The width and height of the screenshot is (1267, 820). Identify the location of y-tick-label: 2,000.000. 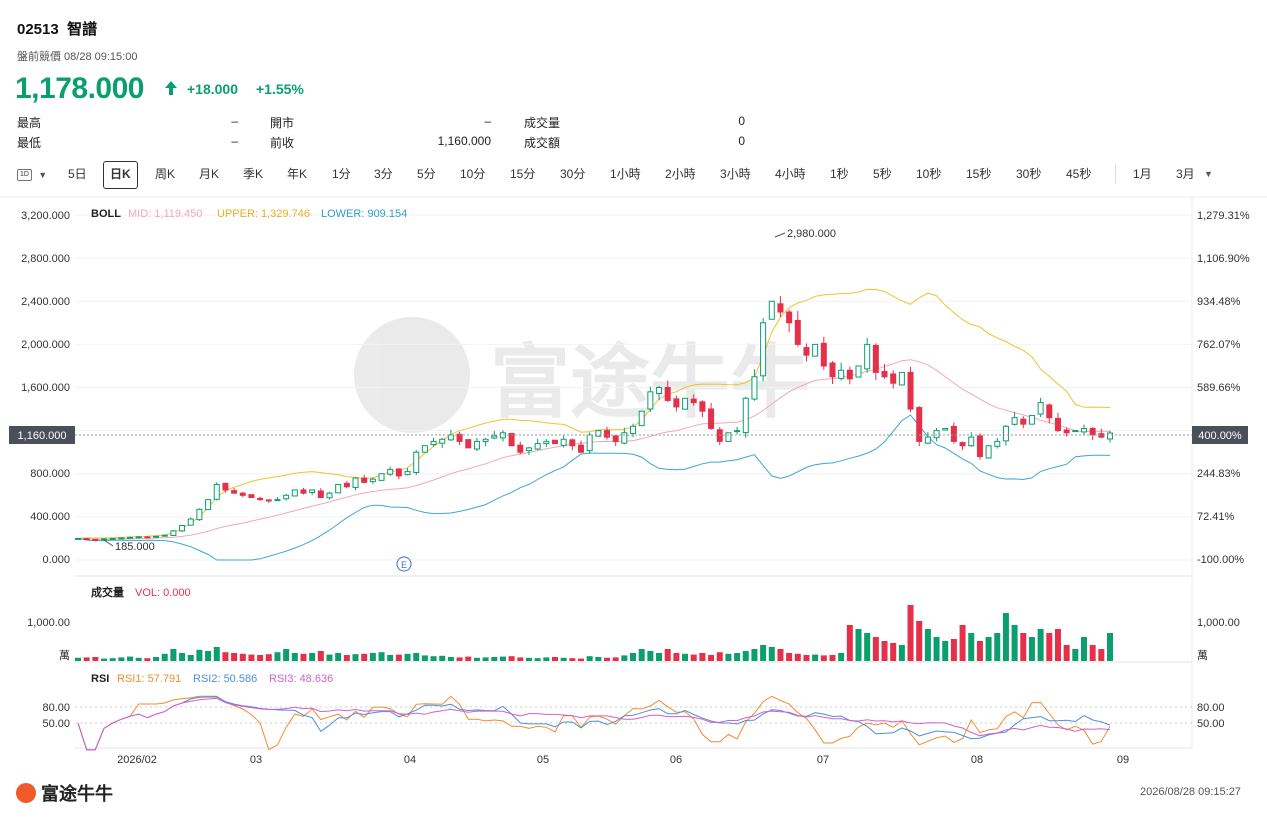
(45, 345).